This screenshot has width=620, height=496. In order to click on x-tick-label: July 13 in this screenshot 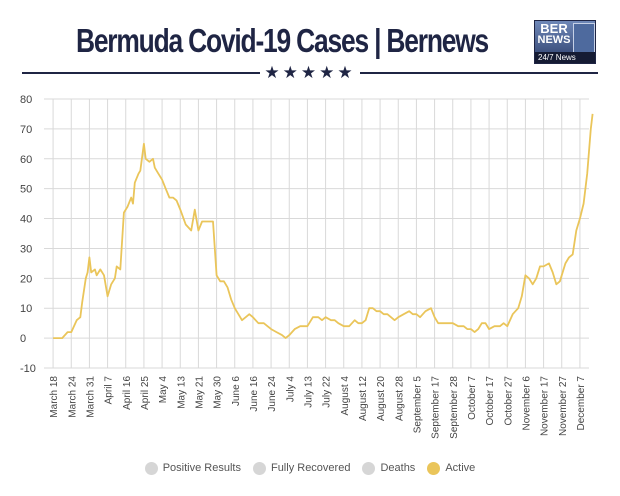, I will do `click(308, 392)`.